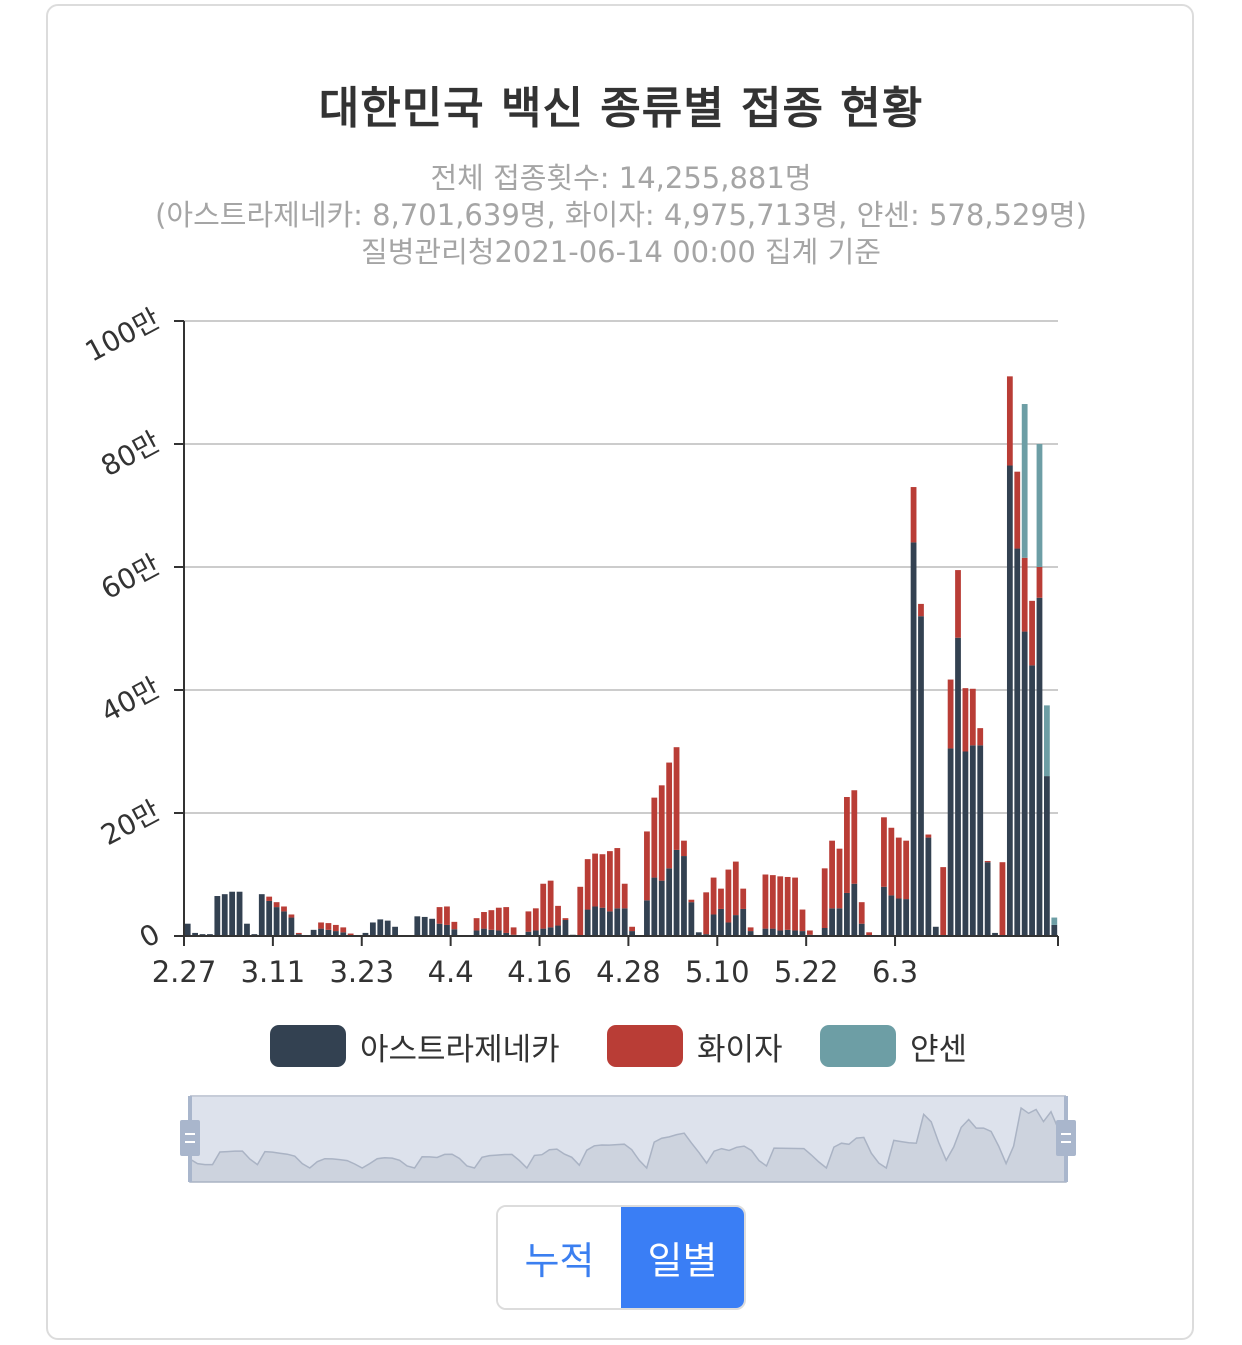 The height and width of the screenshot is (1345, 1242). What do you see at coordinates (273, 972) in the screenshot?
I see `x-tick-label: 3.11` at bounding box center [273, 972].